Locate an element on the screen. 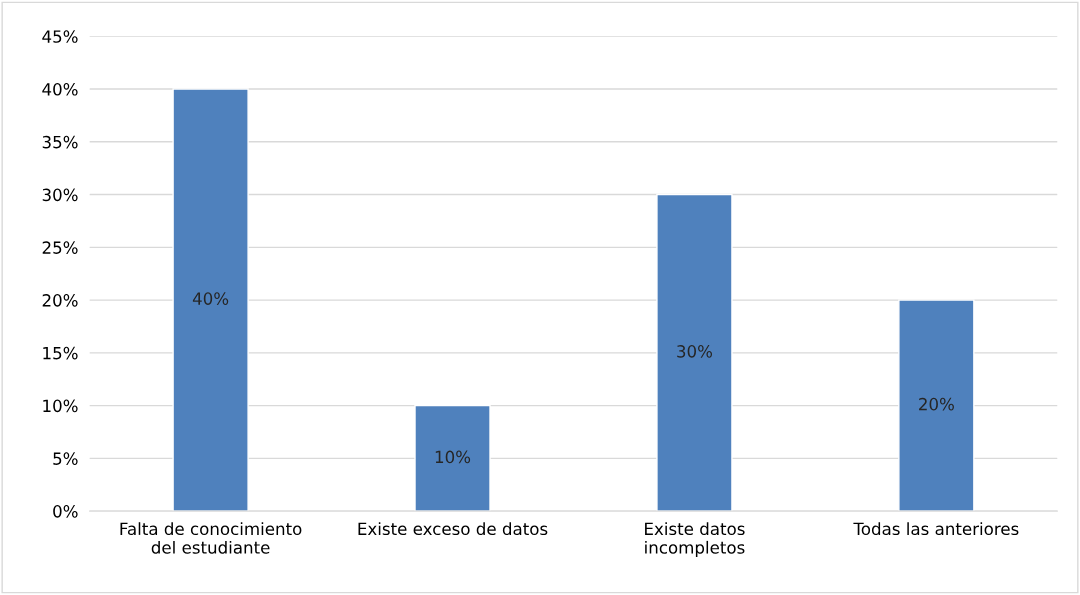 This screenshot has height=595, width=1080. y-tick-label: 30% is located at coordinates (60, 195).